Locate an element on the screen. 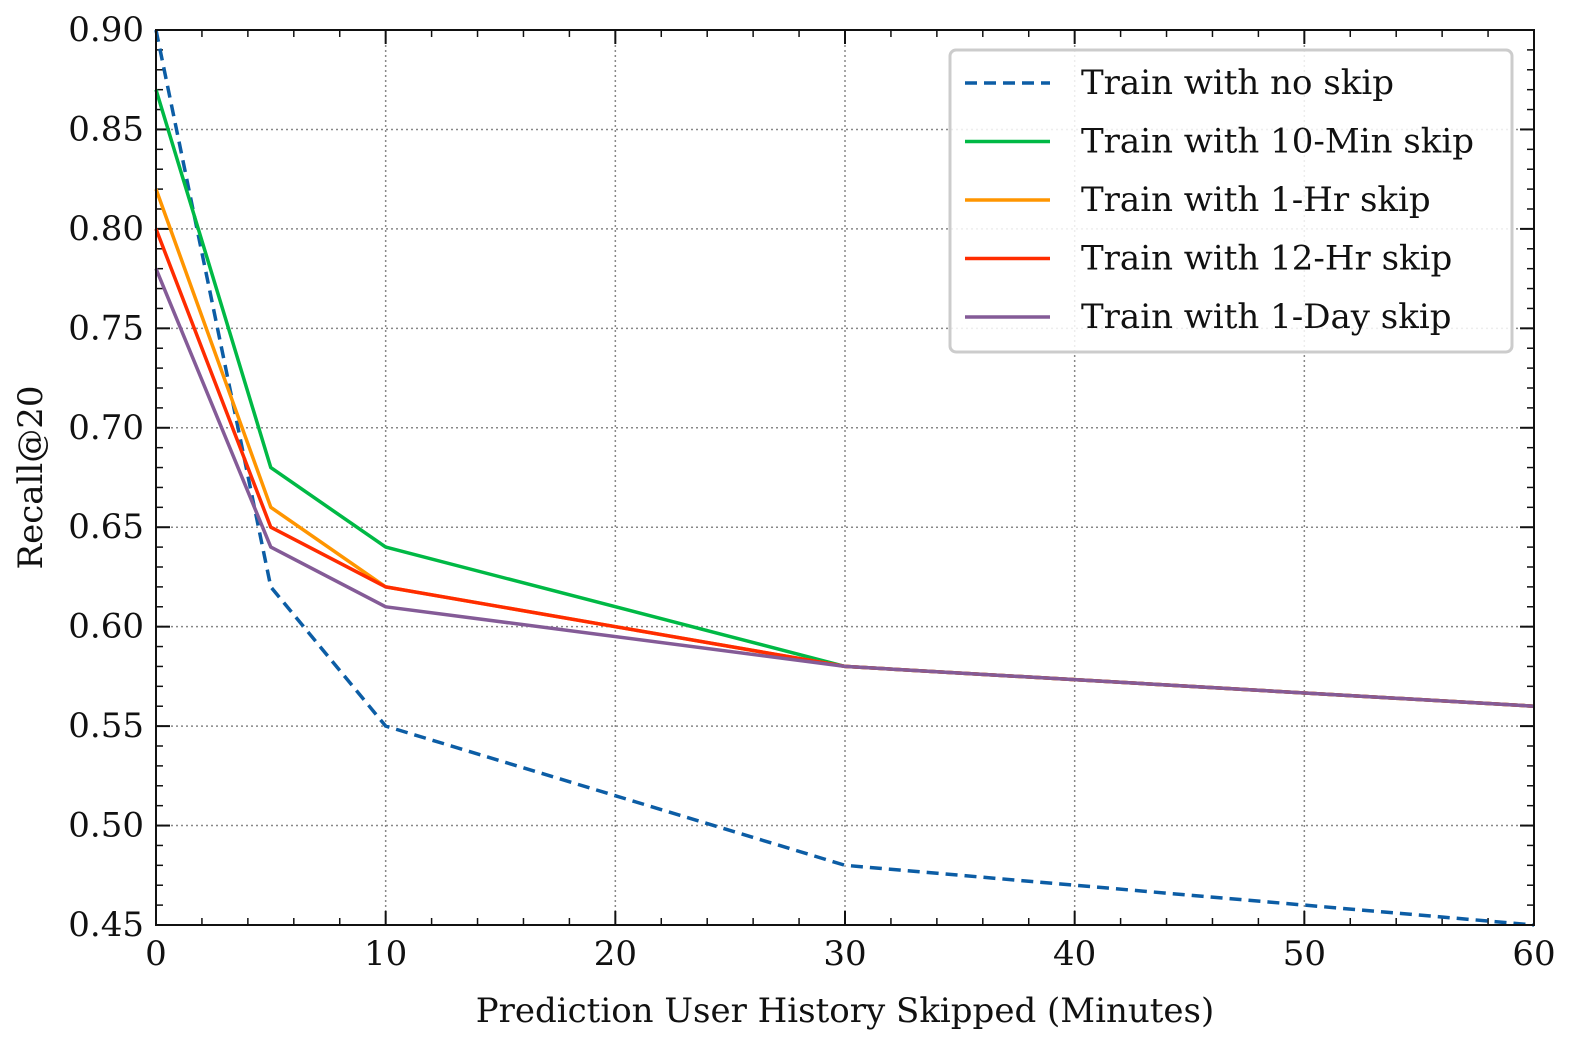 This screenshot has height=1060, width=1587. legend-label: Train with 10-Min skip is located at coordinates (1277, 142).